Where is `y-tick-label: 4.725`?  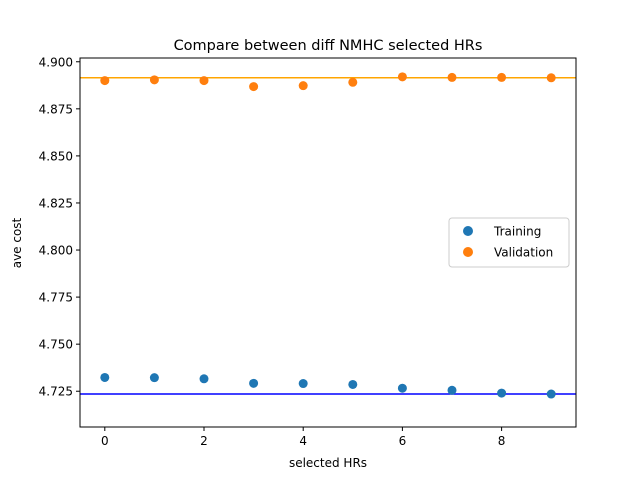
y-tick-label: 4.725 is located at coordinates (56, 392).